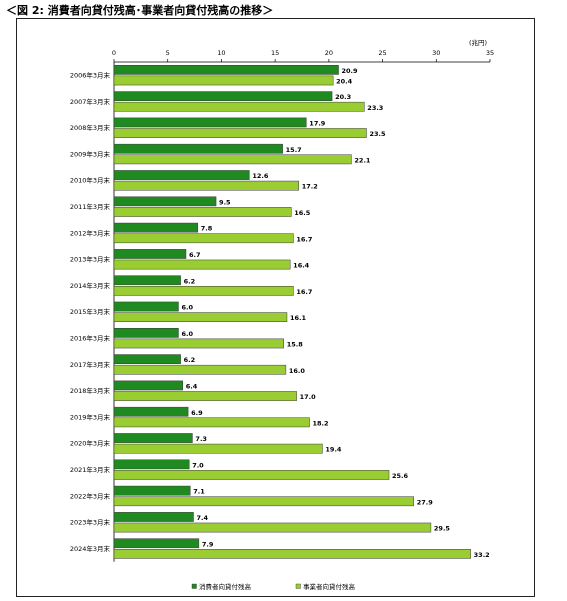  What do you see at coordinates (362, 160) in the screenshot?
I see `business-value-label-3: 22.1` at bounding box center [362, 160].